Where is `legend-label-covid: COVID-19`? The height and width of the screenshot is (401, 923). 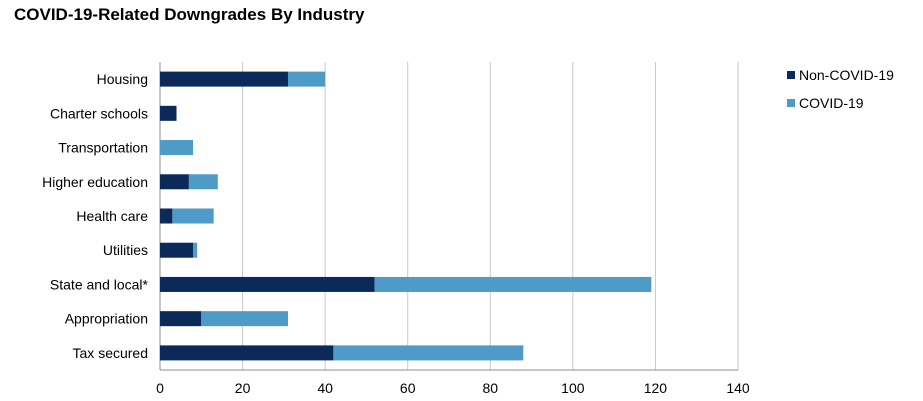 legend-label-covid: COVID-19 is located at coordinates (831, 103).